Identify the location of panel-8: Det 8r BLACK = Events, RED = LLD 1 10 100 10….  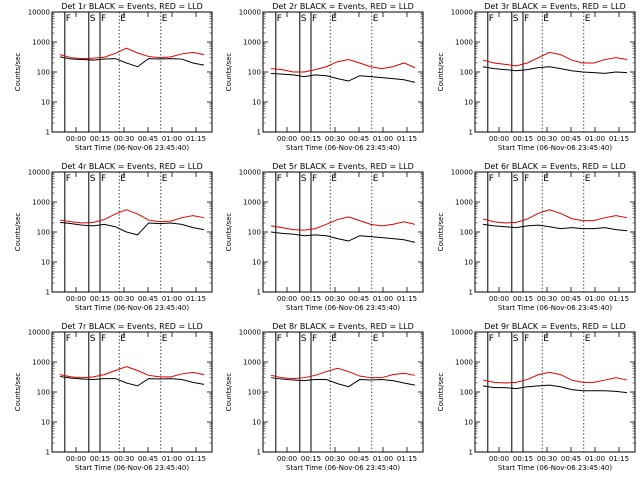
(324, 397).